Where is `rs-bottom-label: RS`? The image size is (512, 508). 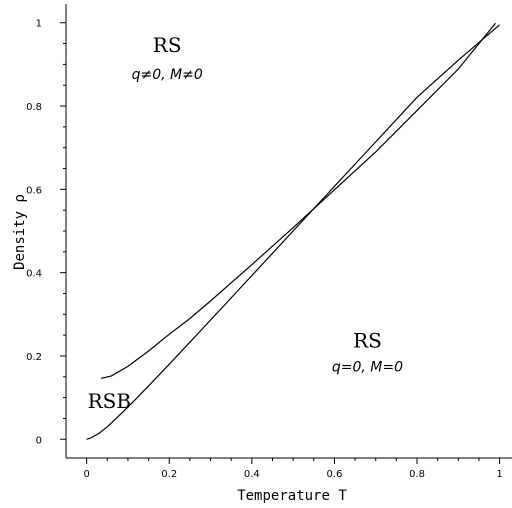
rs-bottom-label: RS is located at coordinates (367, 341).